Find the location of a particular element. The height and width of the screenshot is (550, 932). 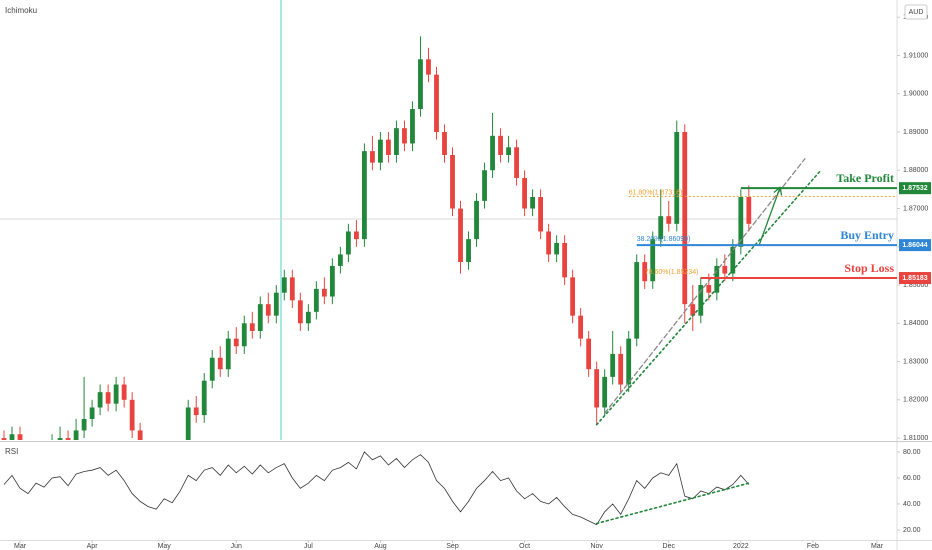

x-tick-label: May is located at coordinates (165, 546).